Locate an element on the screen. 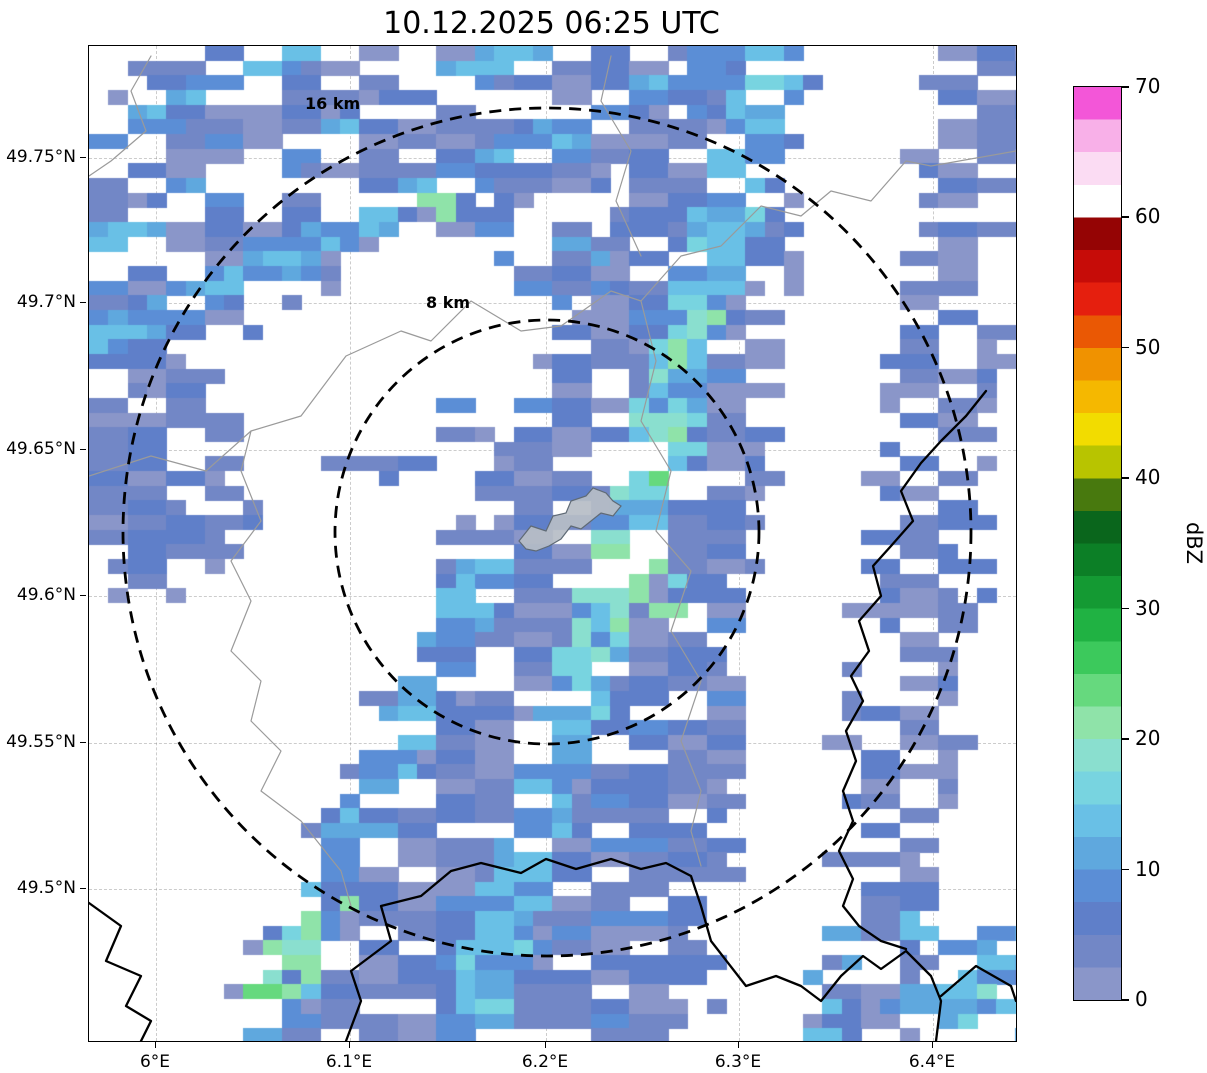 The height and width of the screenshot is (1073, 1207). colorbar-axis-label: dBZ is located at coordinates (1194, 542).